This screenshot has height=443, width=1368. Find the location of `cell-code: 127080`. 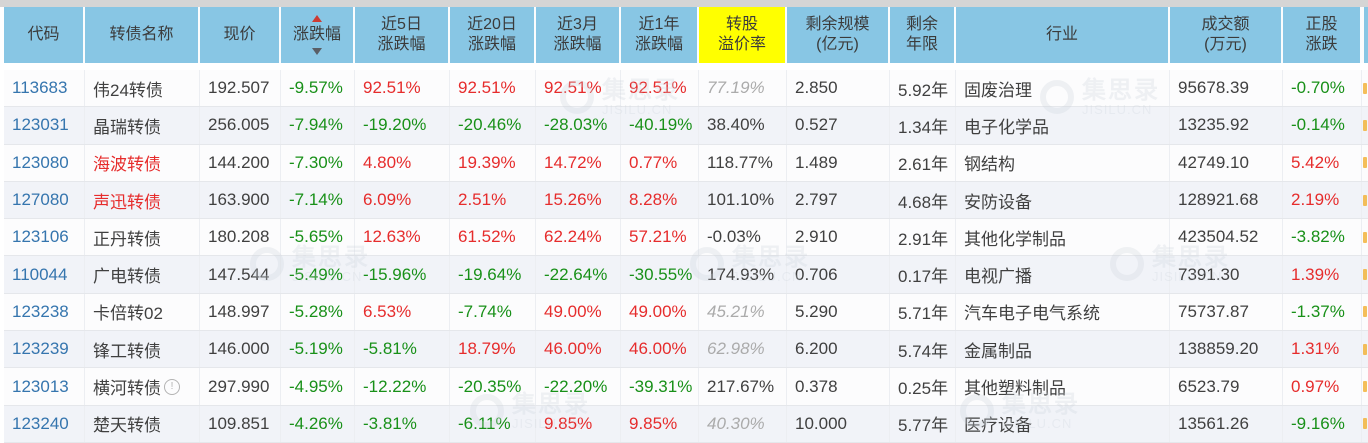

cell-code: 127080 is located at coordinates (44, 200).